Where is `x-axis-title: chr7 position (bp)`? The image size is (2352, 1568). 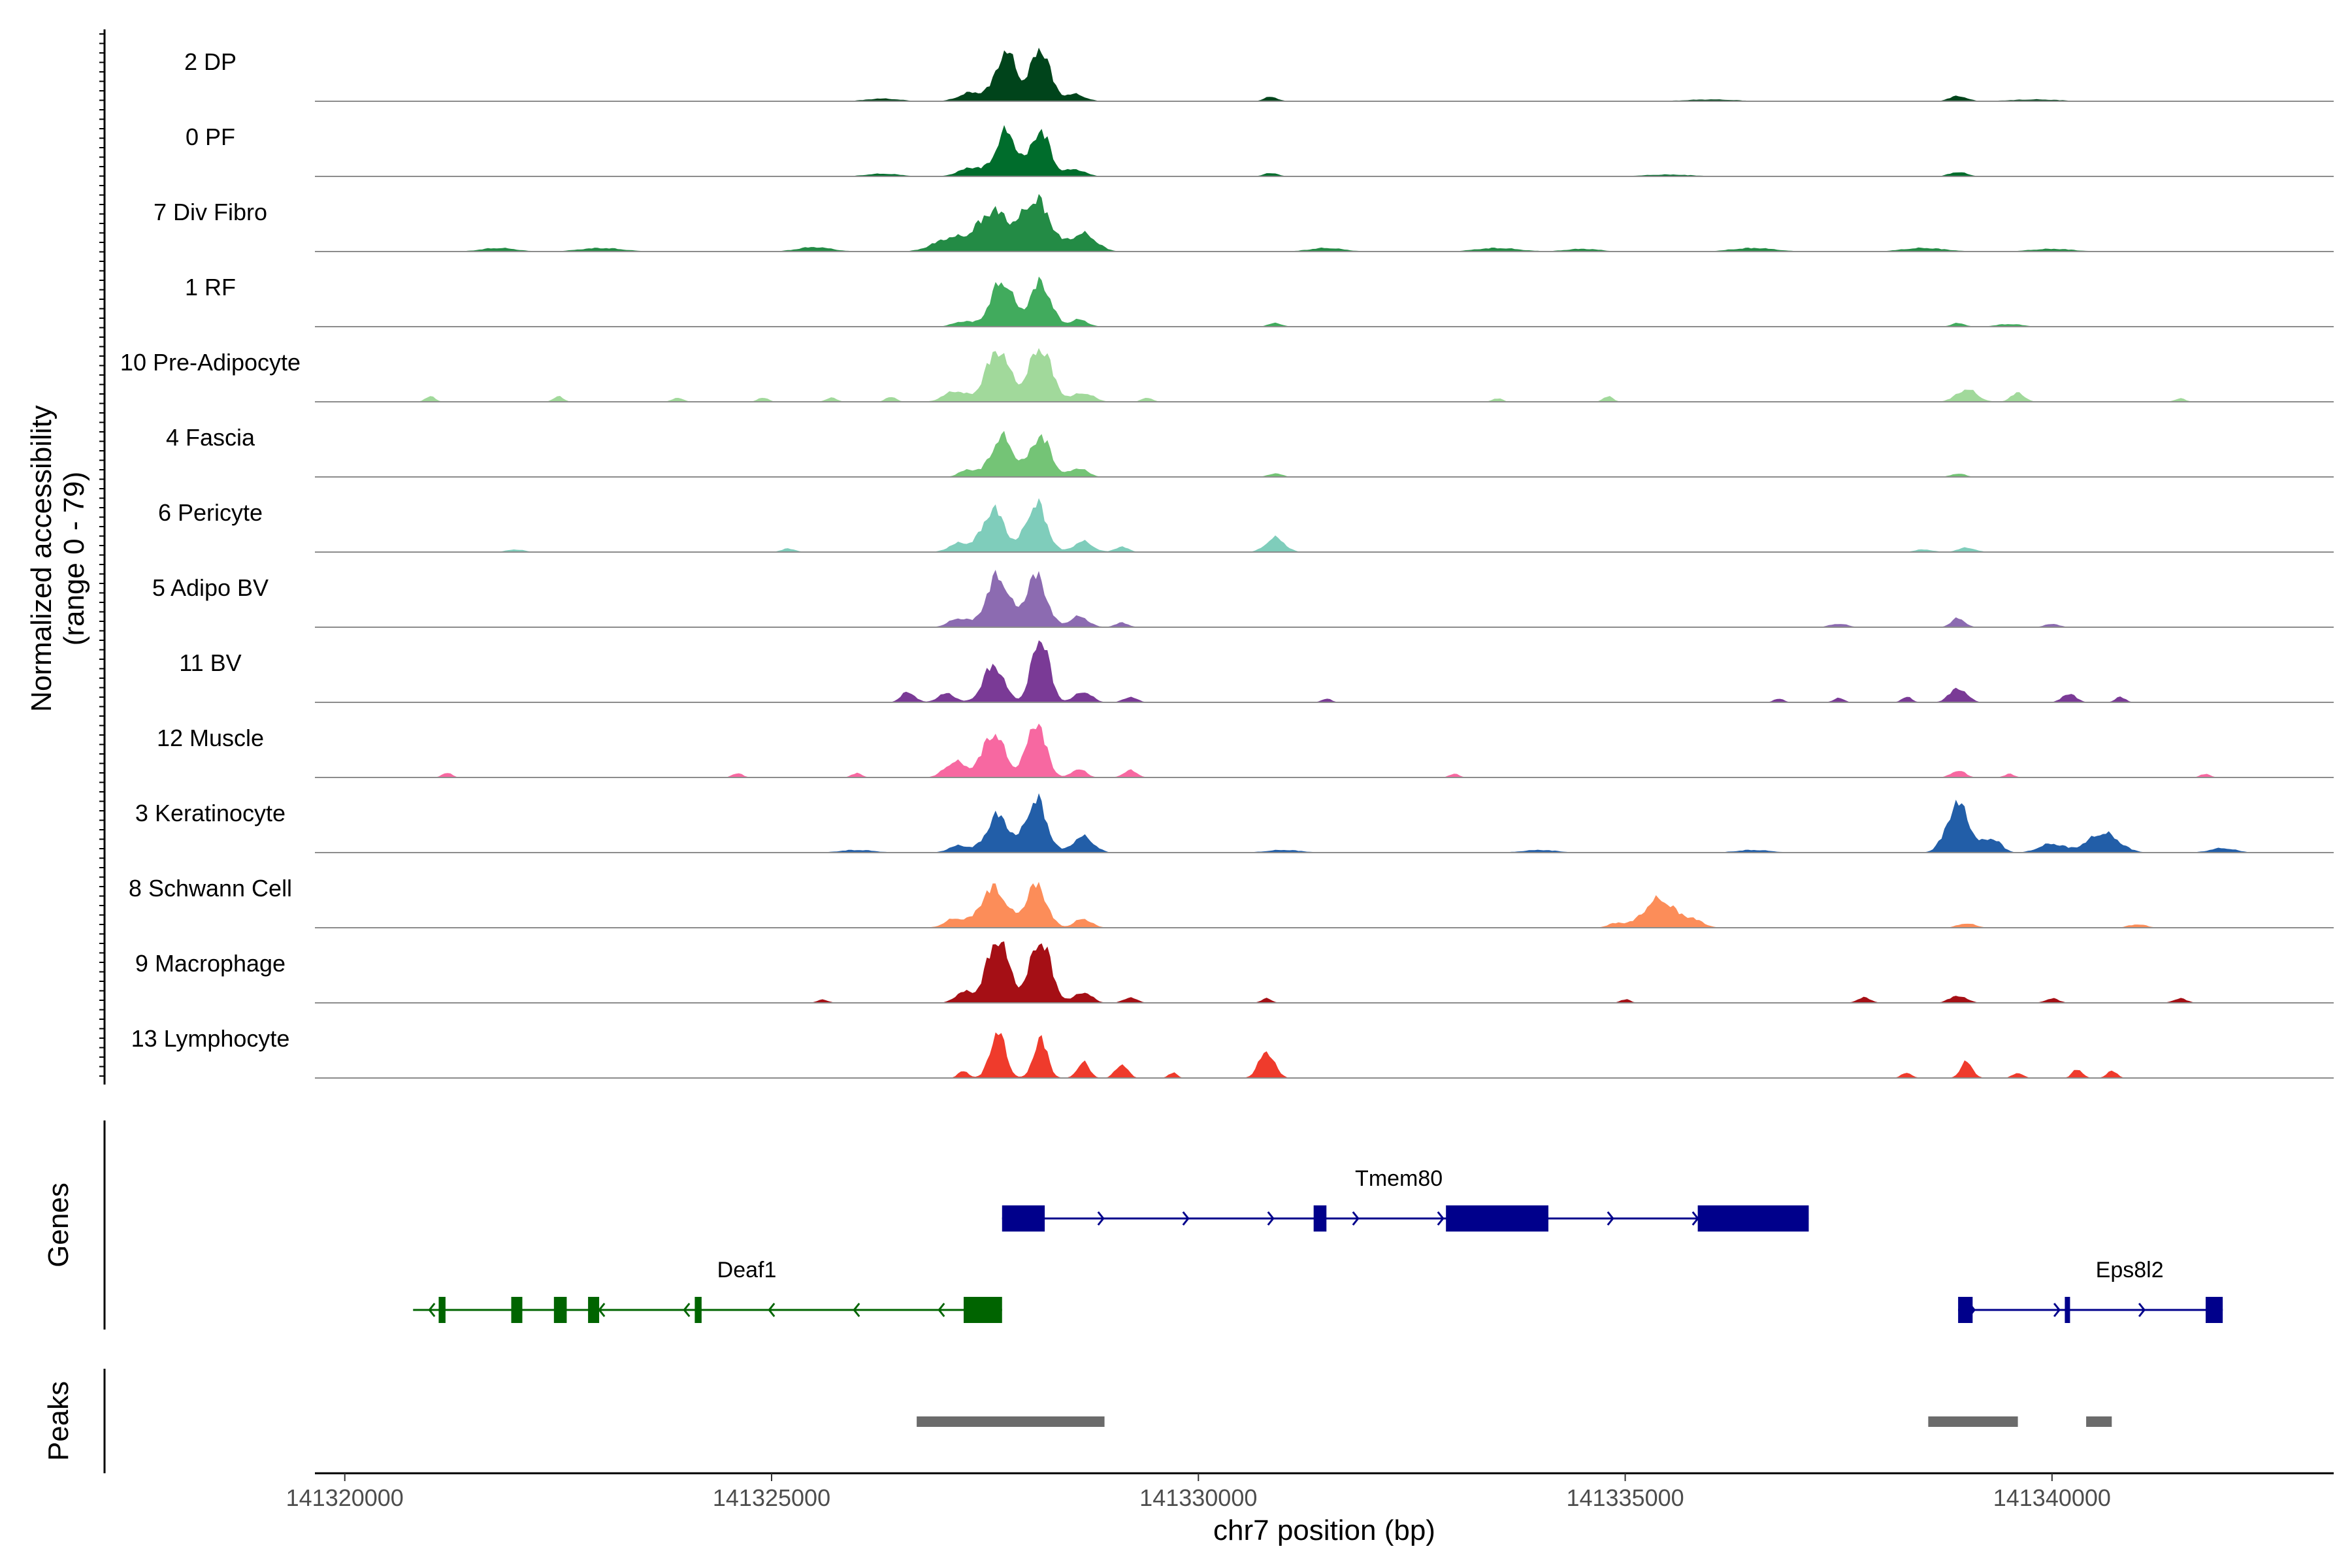 x-axis-title: chr7 position (bp) is located at coordinates (1324, 1530).